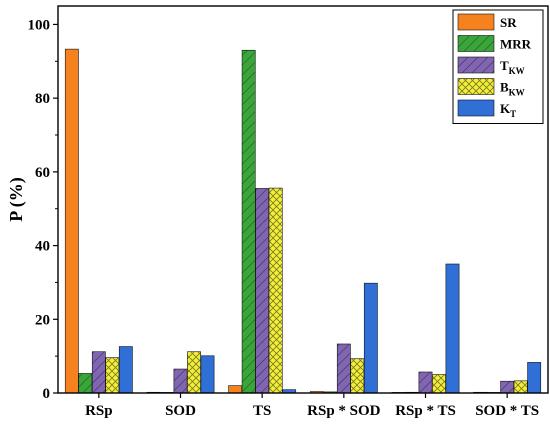 This screenshot has width=550, height=431. Describe the element at coordinates (476, 108) in the screenshot. I see `legend-swatch-kt` at that location.